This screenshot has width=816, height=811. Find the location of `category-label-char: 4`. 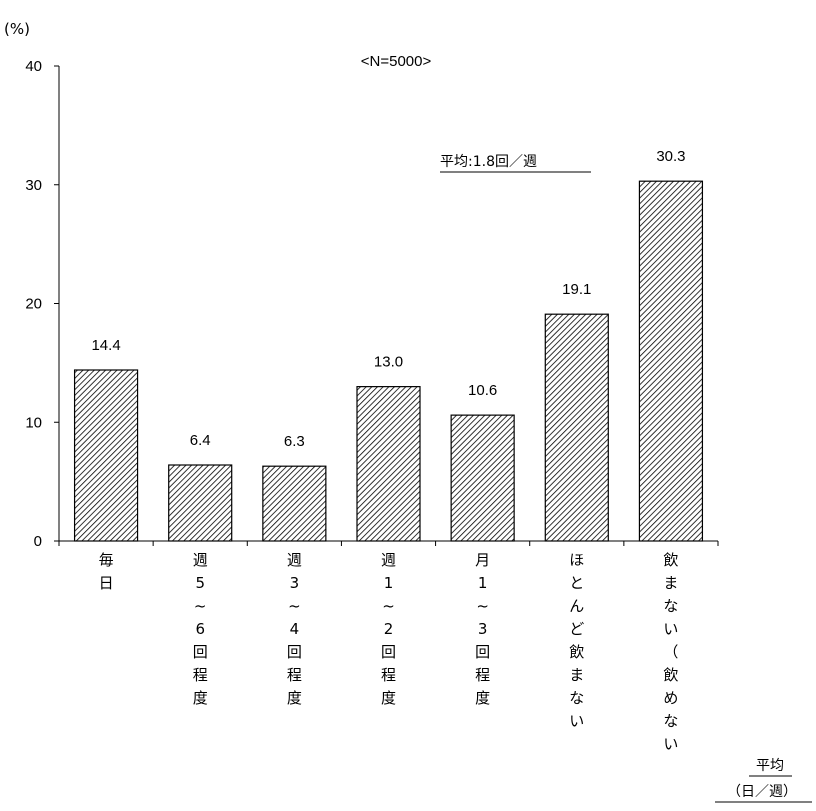

category-label-char: 4 is located at coordinates (295, 629).